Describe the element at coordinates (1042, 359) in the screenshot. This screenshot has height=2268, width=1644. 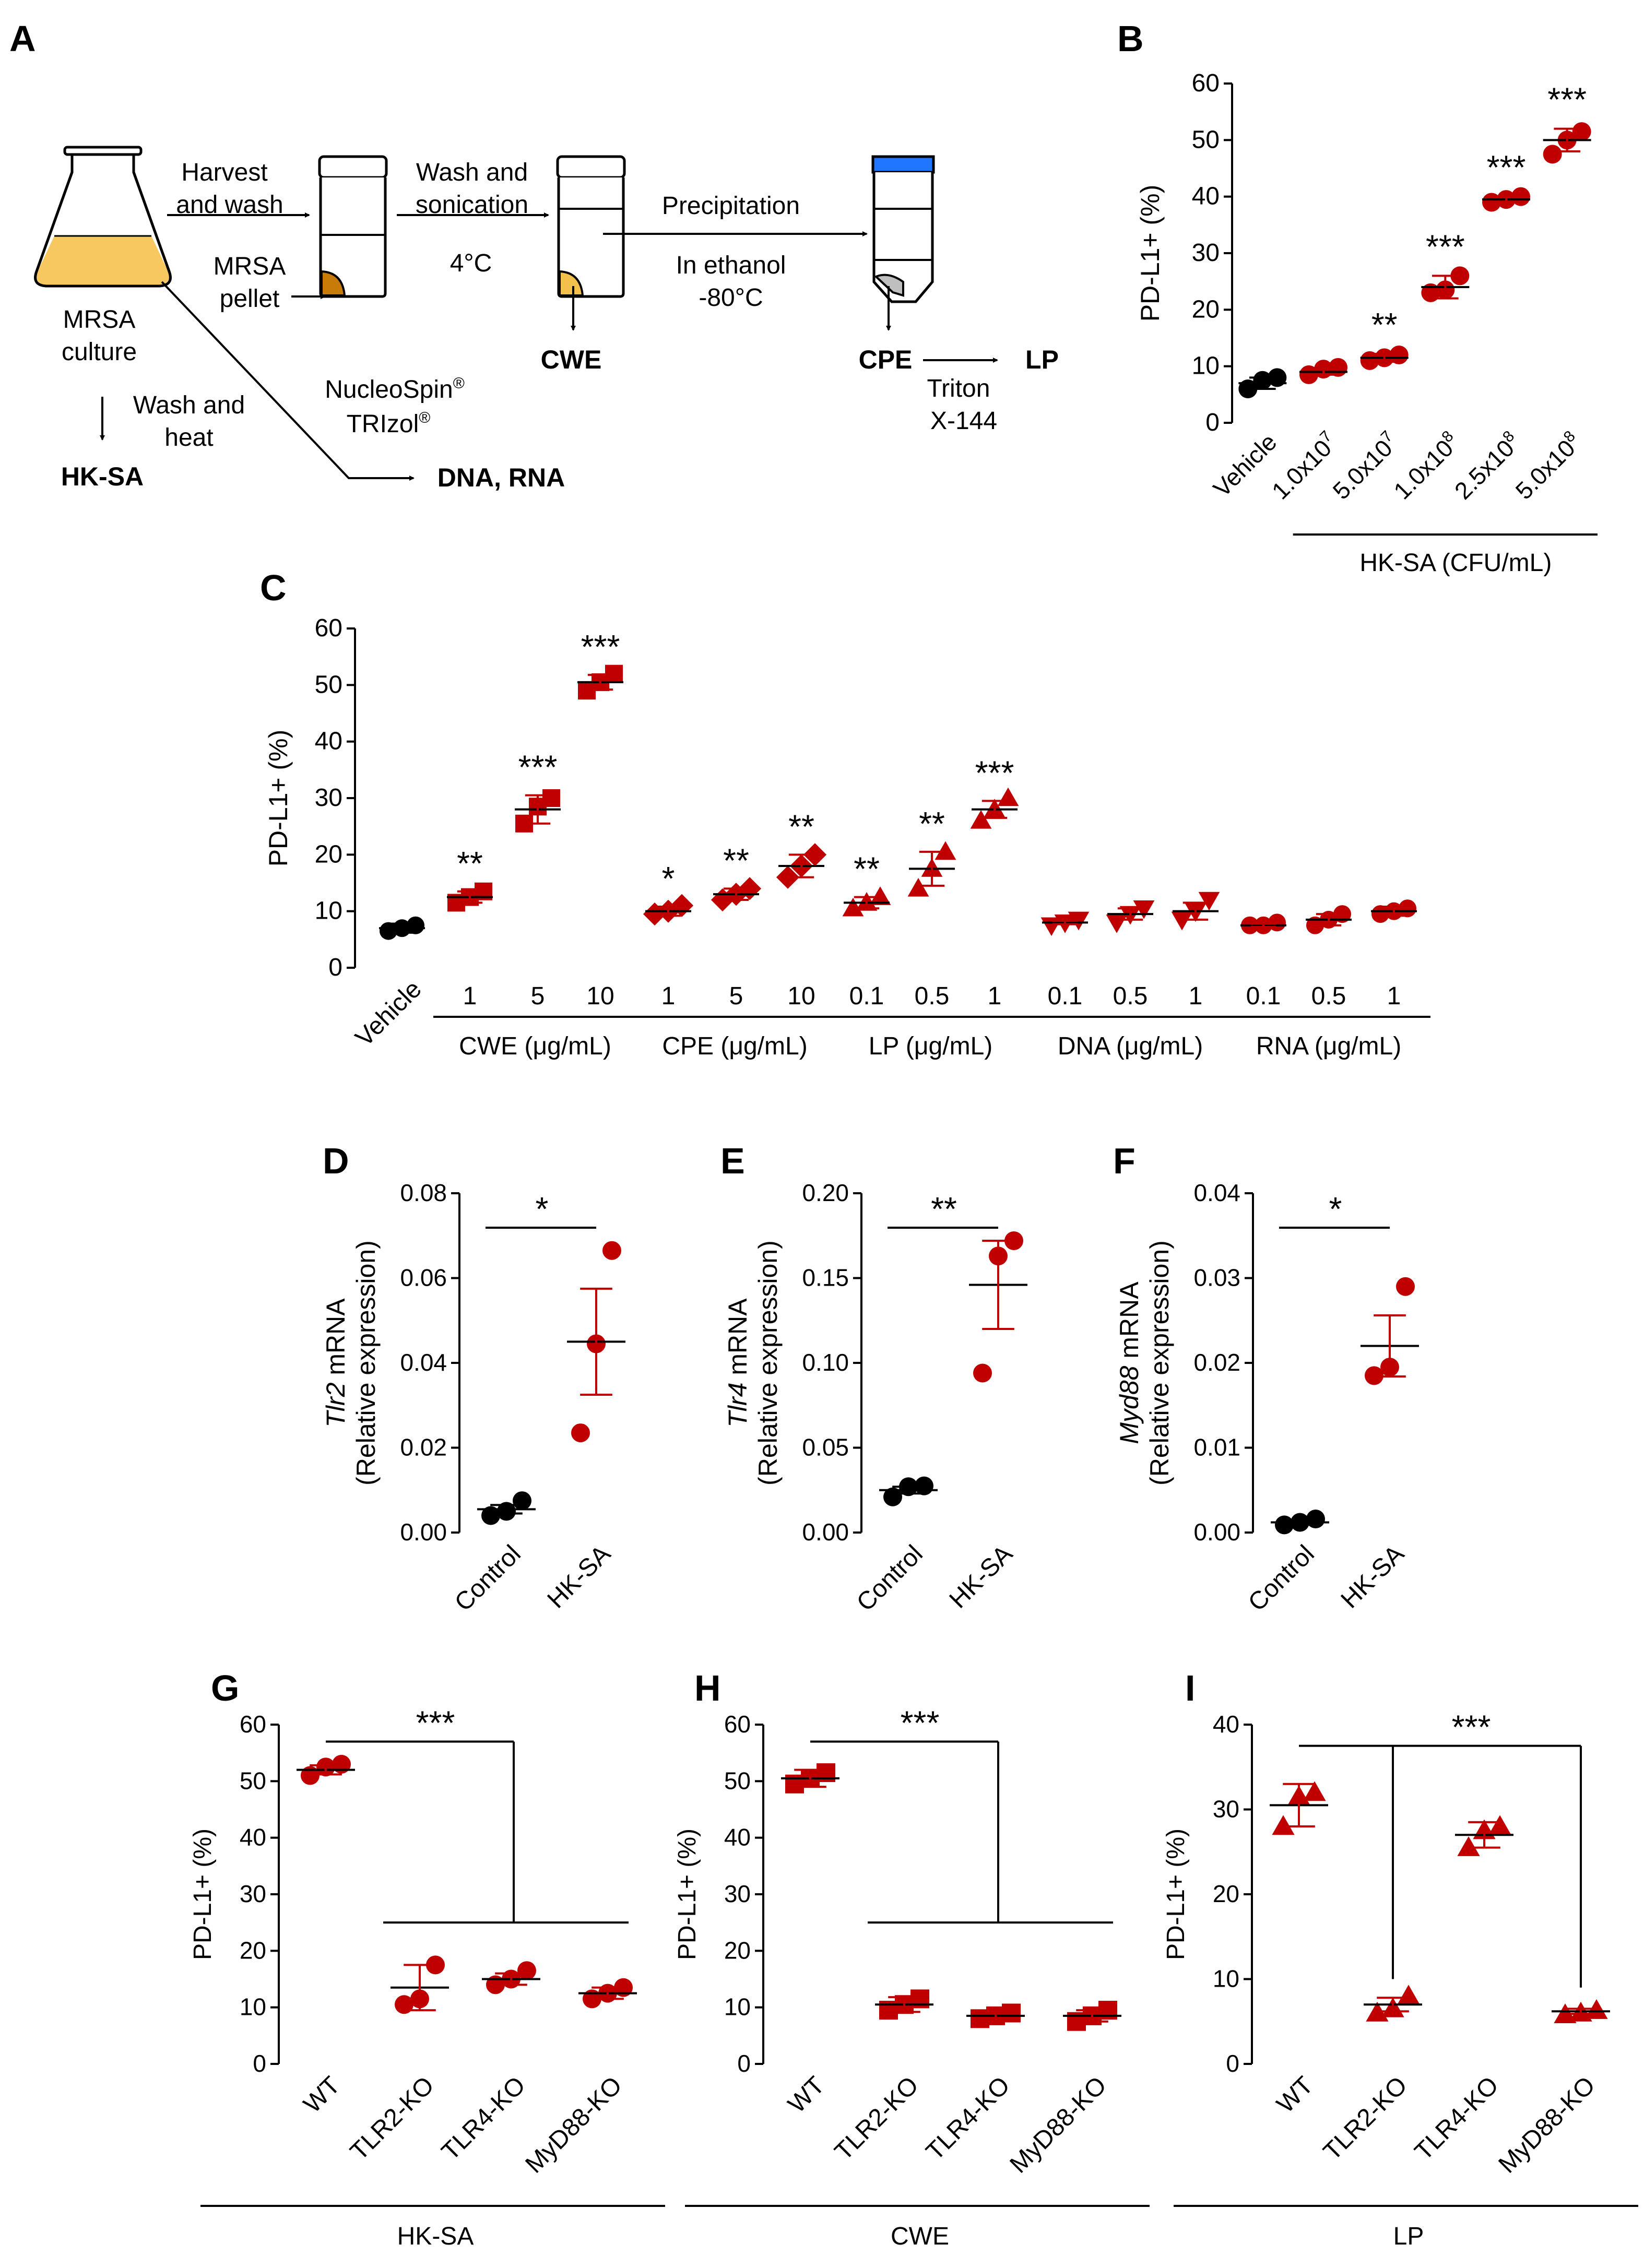
I see `lp-label: LP` at that location.